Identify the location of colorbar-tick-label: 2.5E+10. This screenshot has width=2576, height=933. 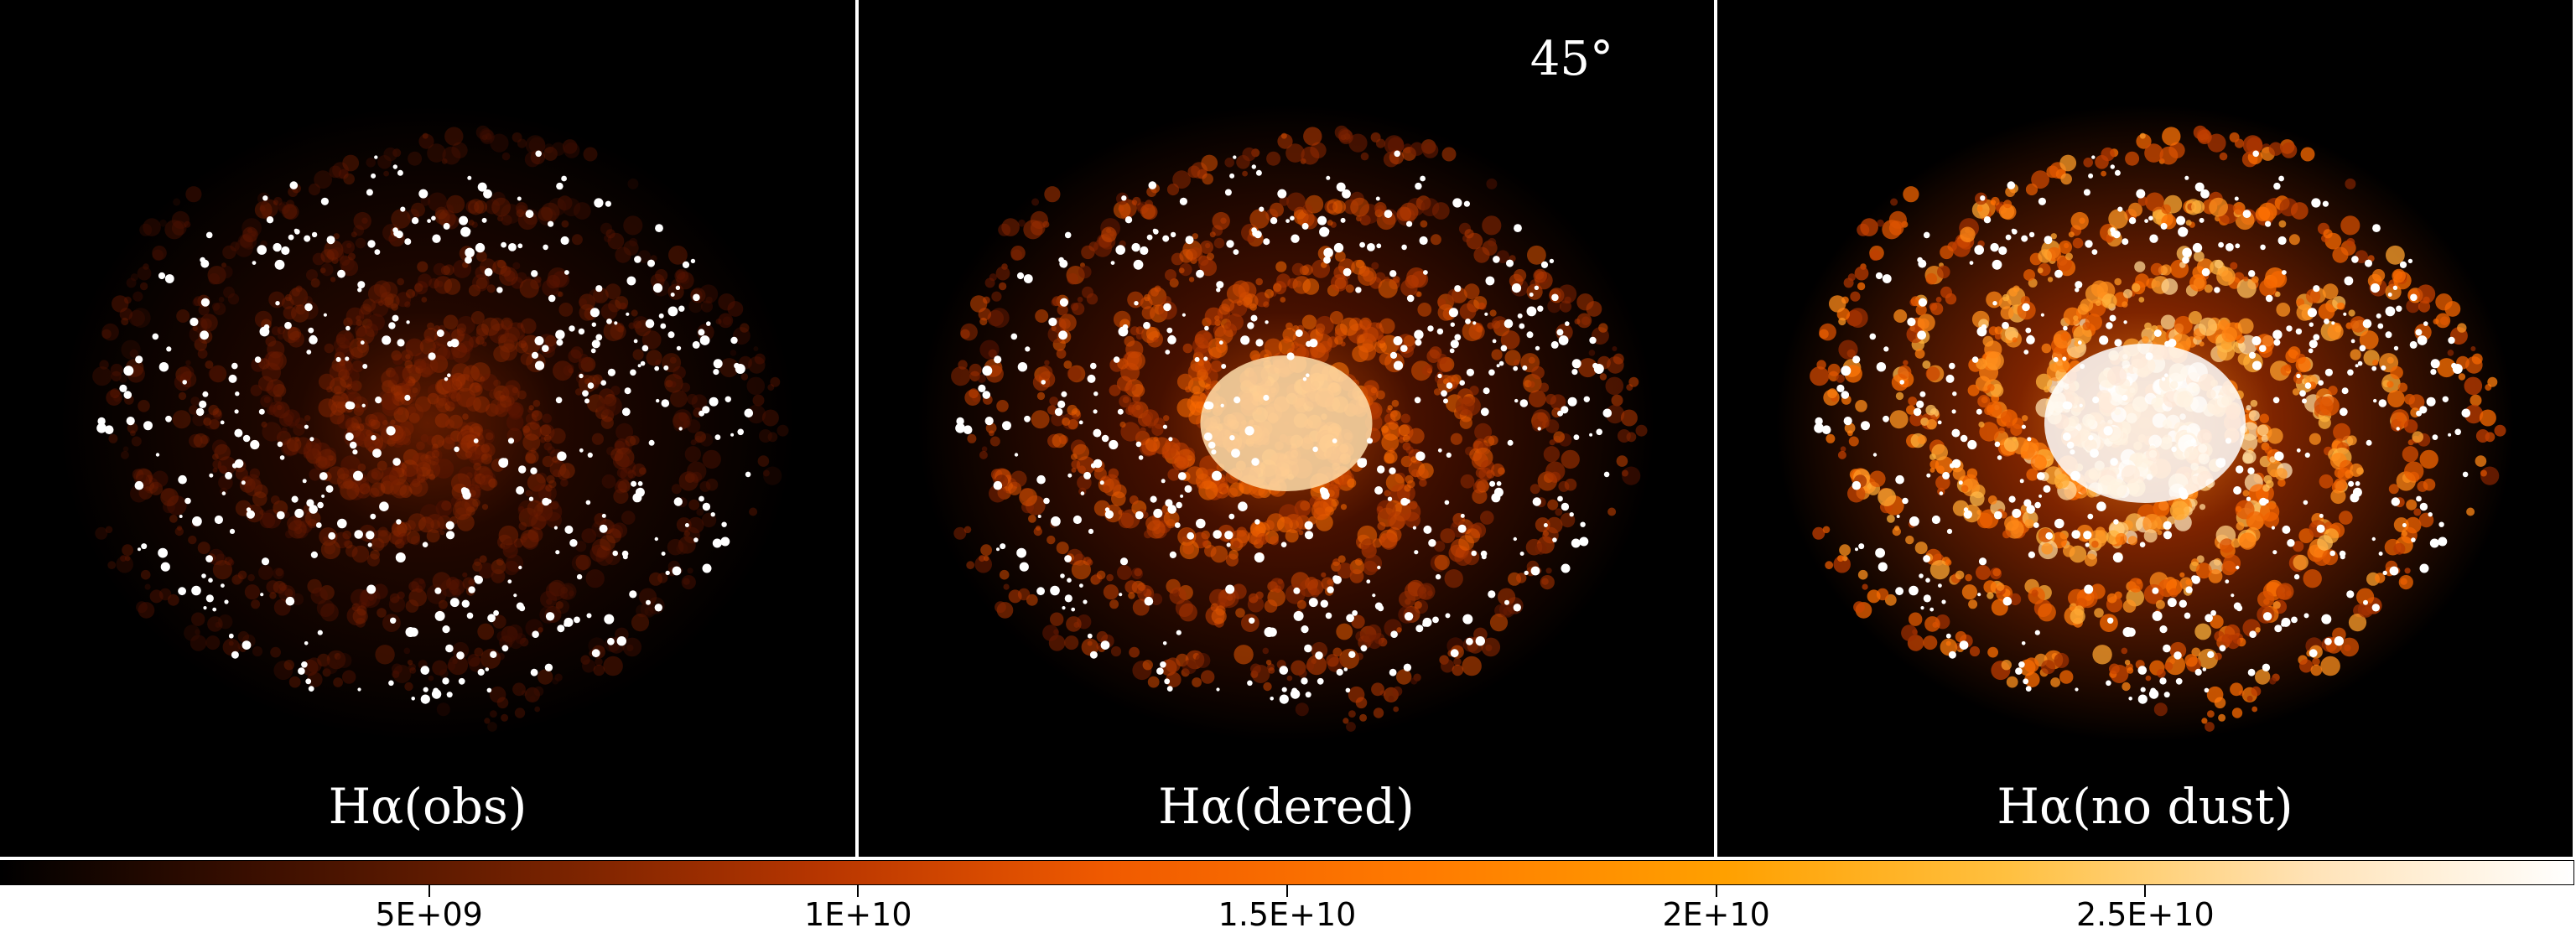
(2145, 914).